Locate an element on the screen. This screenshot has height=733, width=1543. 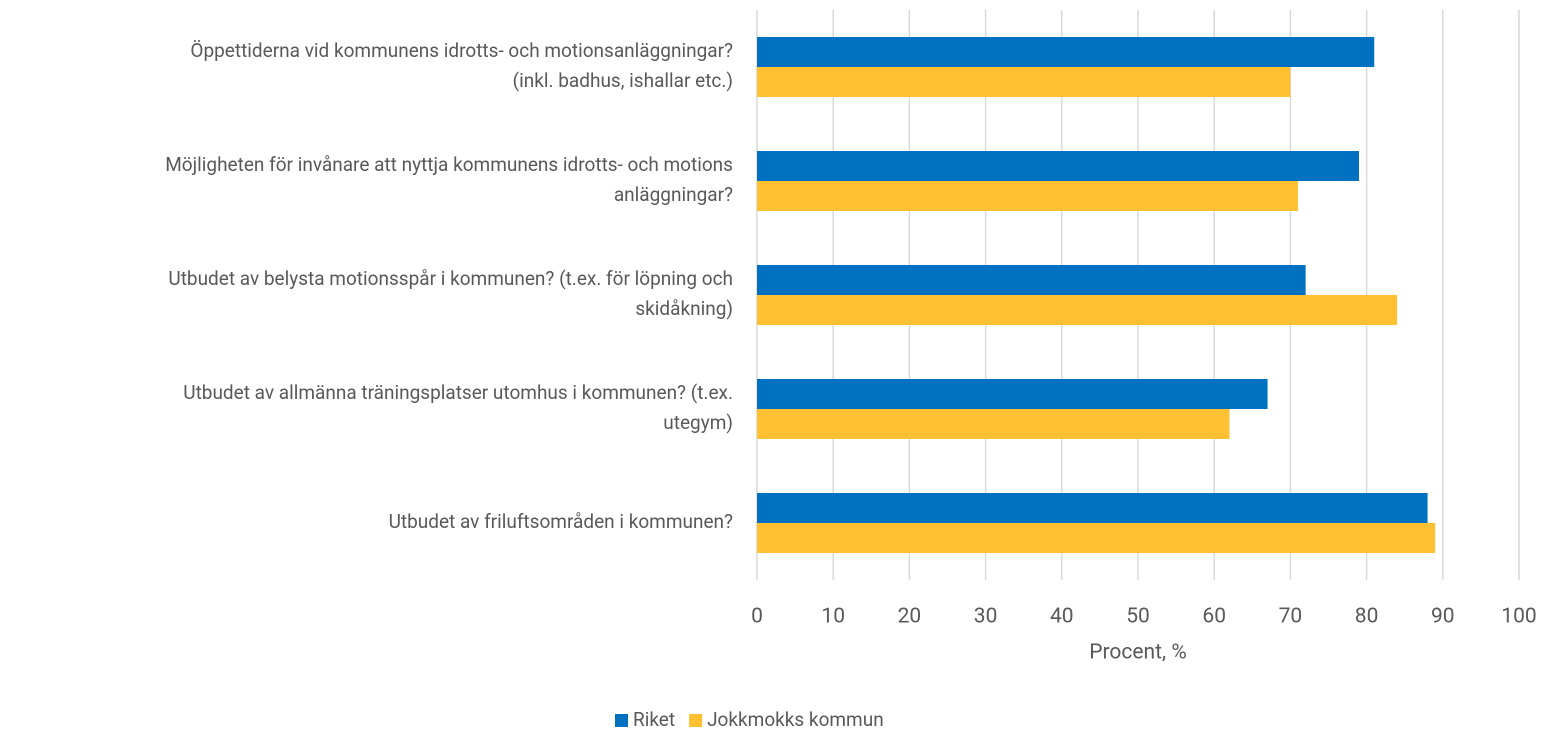
x-tick-label: 60 is located at coordinates (1214, 617).